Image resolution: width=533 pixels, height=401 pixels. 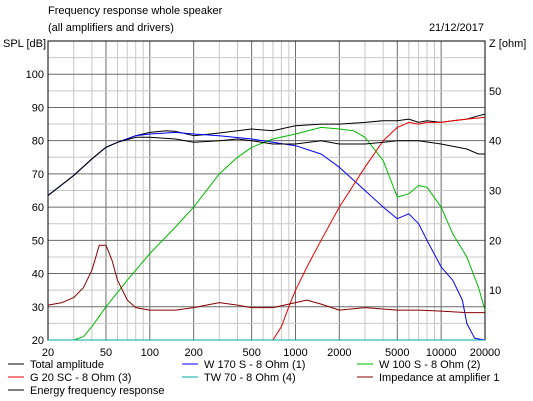 What do you see at coordinates (24, 44) in the screenshot?
I see `y-axis-label: SPL [dB]` at bounding box center [24, 44].